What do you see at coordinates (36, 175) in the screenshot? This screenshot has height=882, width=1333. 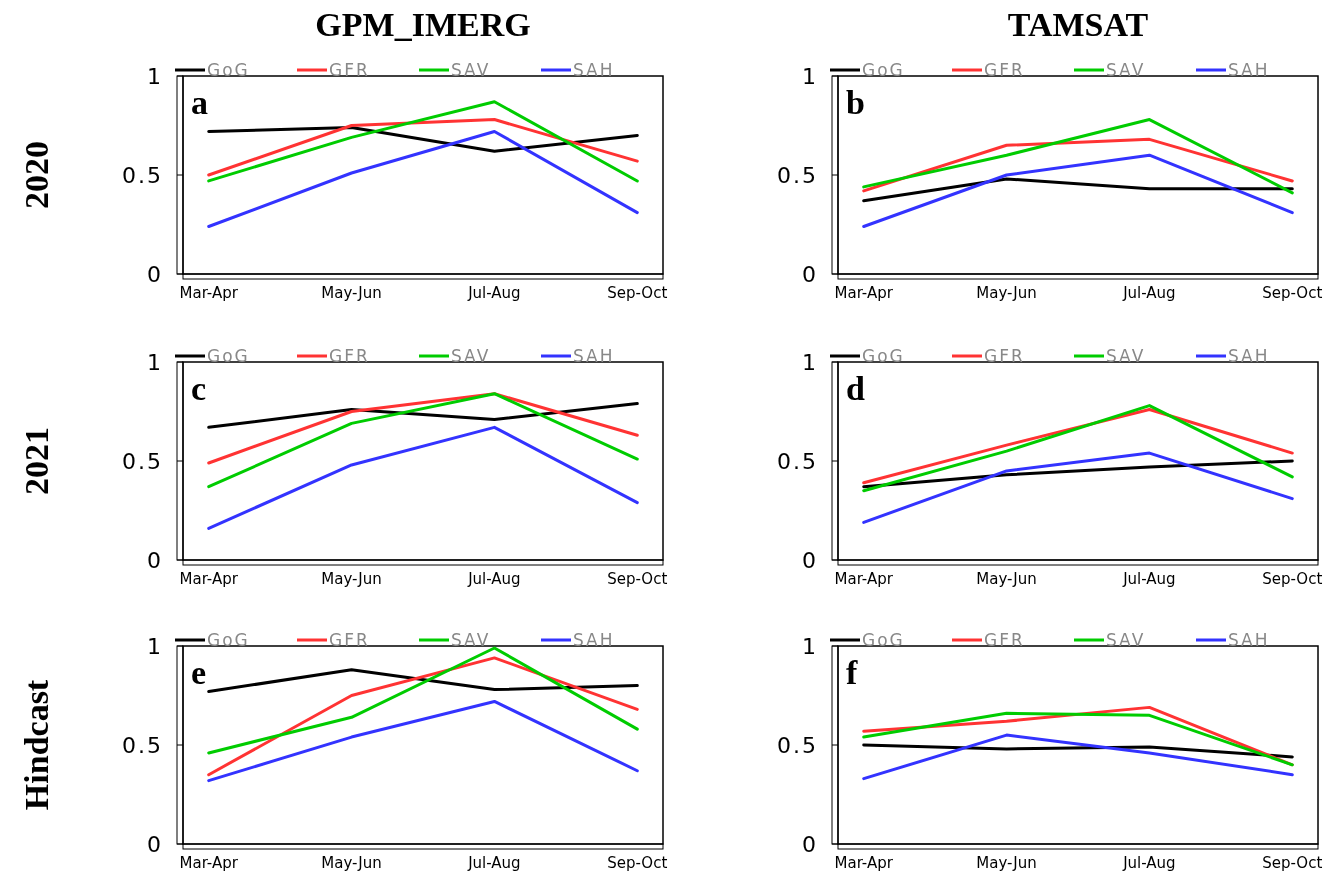 I see `y-axis-title: 2020` at bounding box center [36, 175].